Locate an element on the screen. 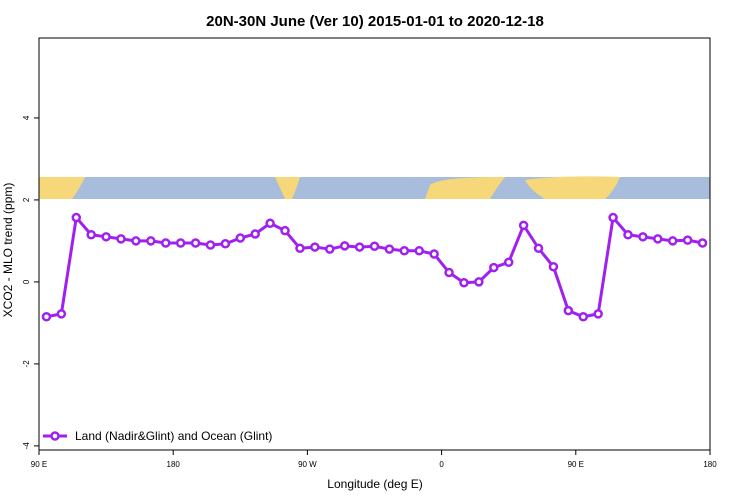 The width and height of the screenshot is (750, 500). legend-marker is located at coordinates (55, 436).